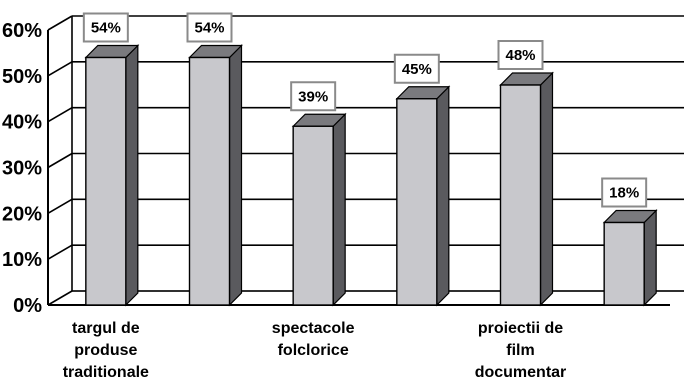 The width and height of the screenshot is (684, 388). I want to click on data-label-text: 45%, so click(417, 69).